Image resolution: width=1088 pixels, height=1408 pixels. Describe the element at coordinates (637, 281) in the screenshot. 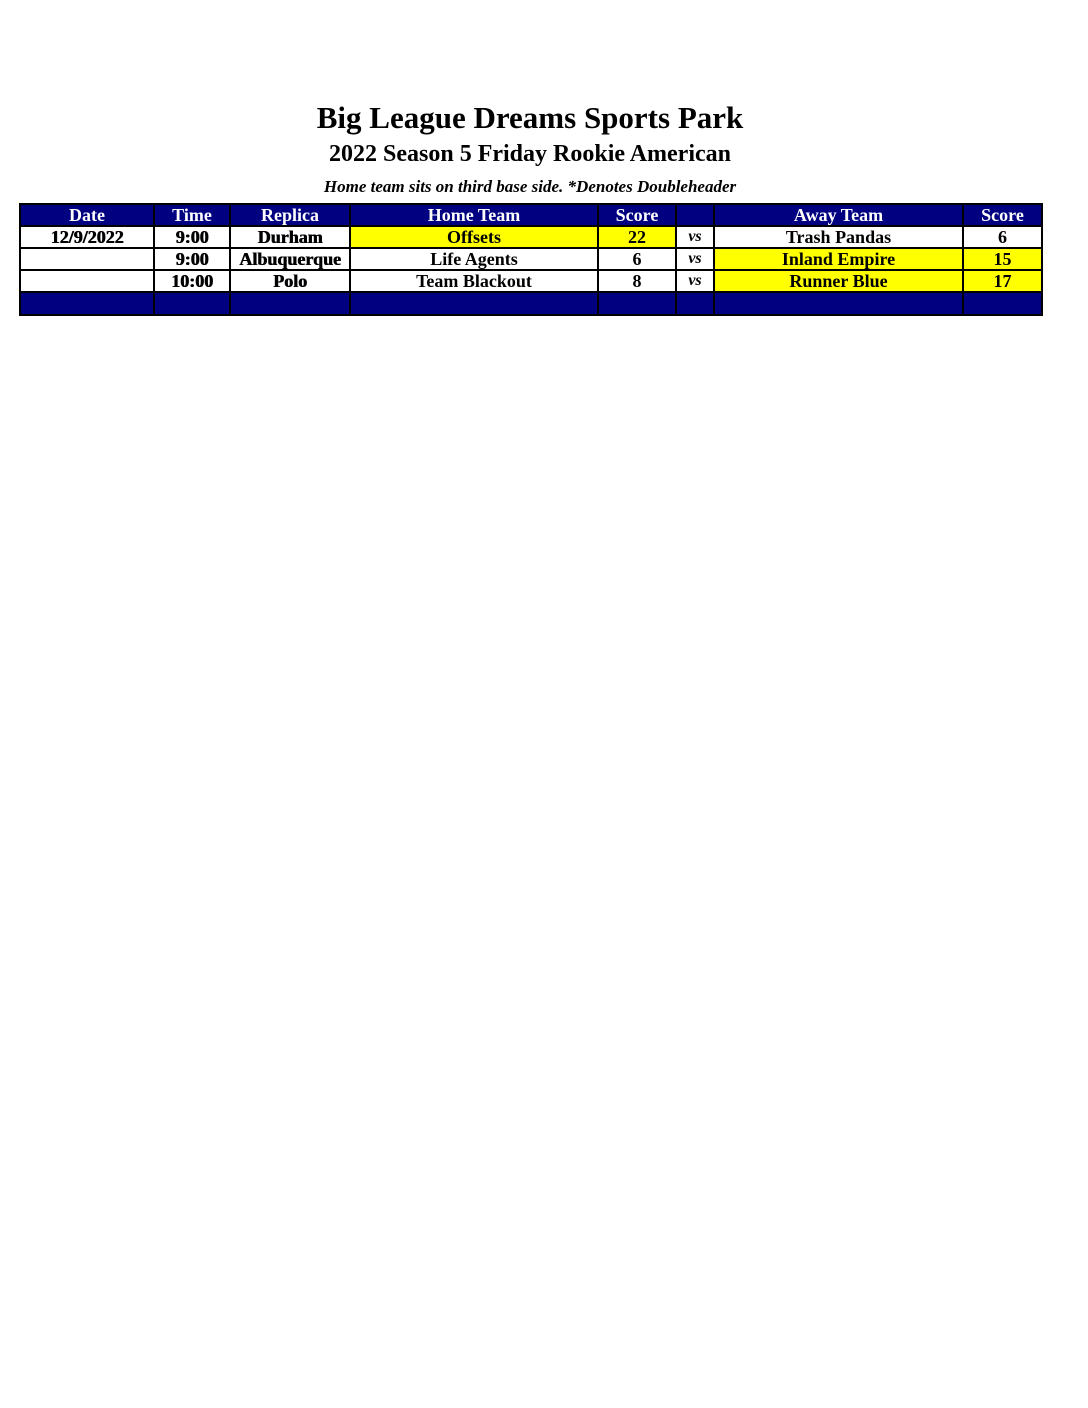

I see `home-score-cell: 8` at that location.